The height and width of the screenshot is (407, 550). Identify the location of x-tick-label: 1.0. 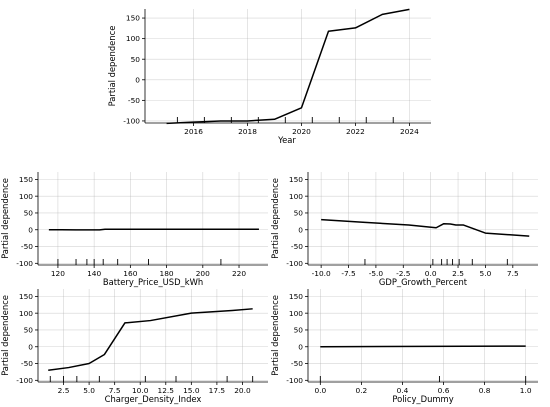
(526, 390).